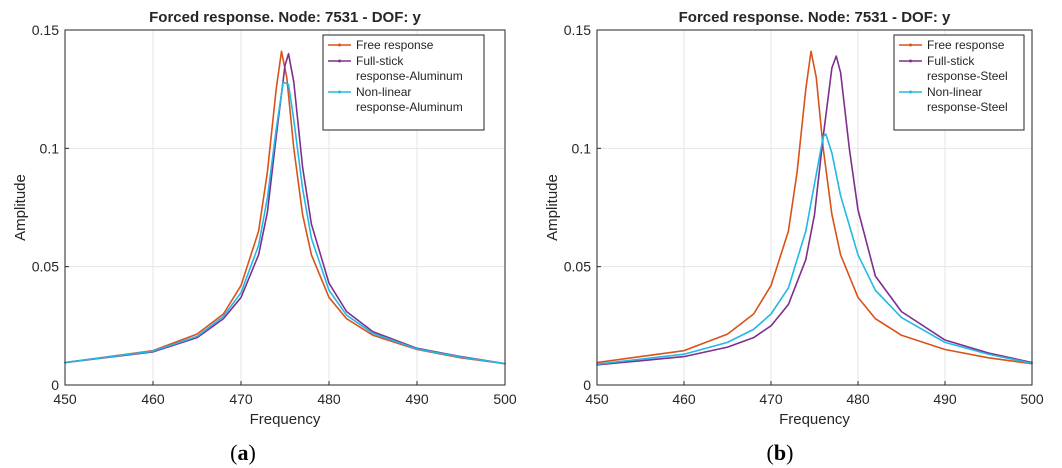  I want to click on legend-entry-3: Non-linear response-Aluminum, so click(409, 99).